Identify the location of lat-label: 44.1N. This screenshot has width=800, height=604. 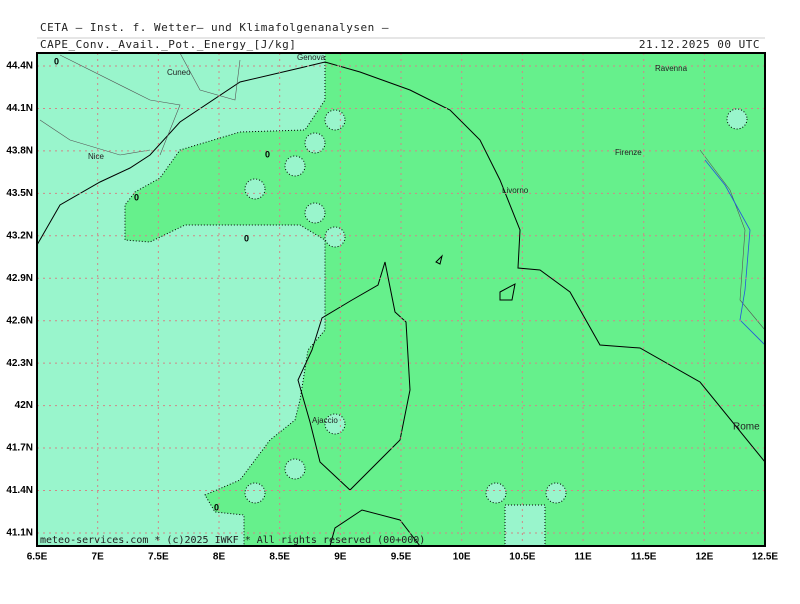
(19, 108).